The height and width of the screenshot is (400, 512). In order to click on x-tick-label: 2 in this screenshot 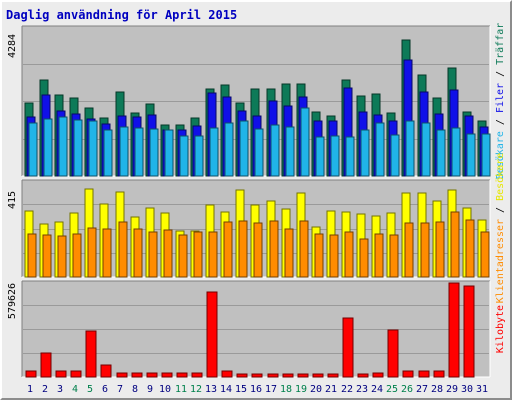, I will do `click(45, 389)`.